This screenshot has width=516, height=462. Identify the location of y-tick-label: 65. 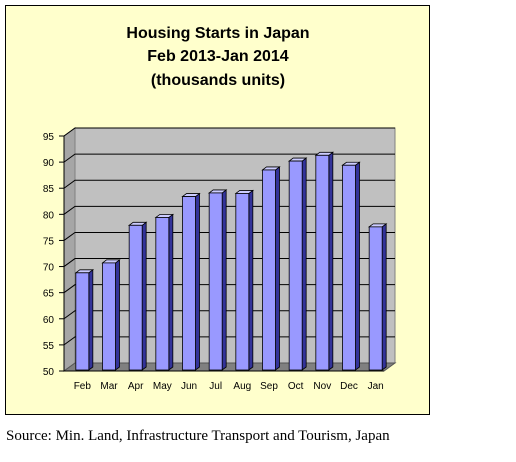
(49, 294).